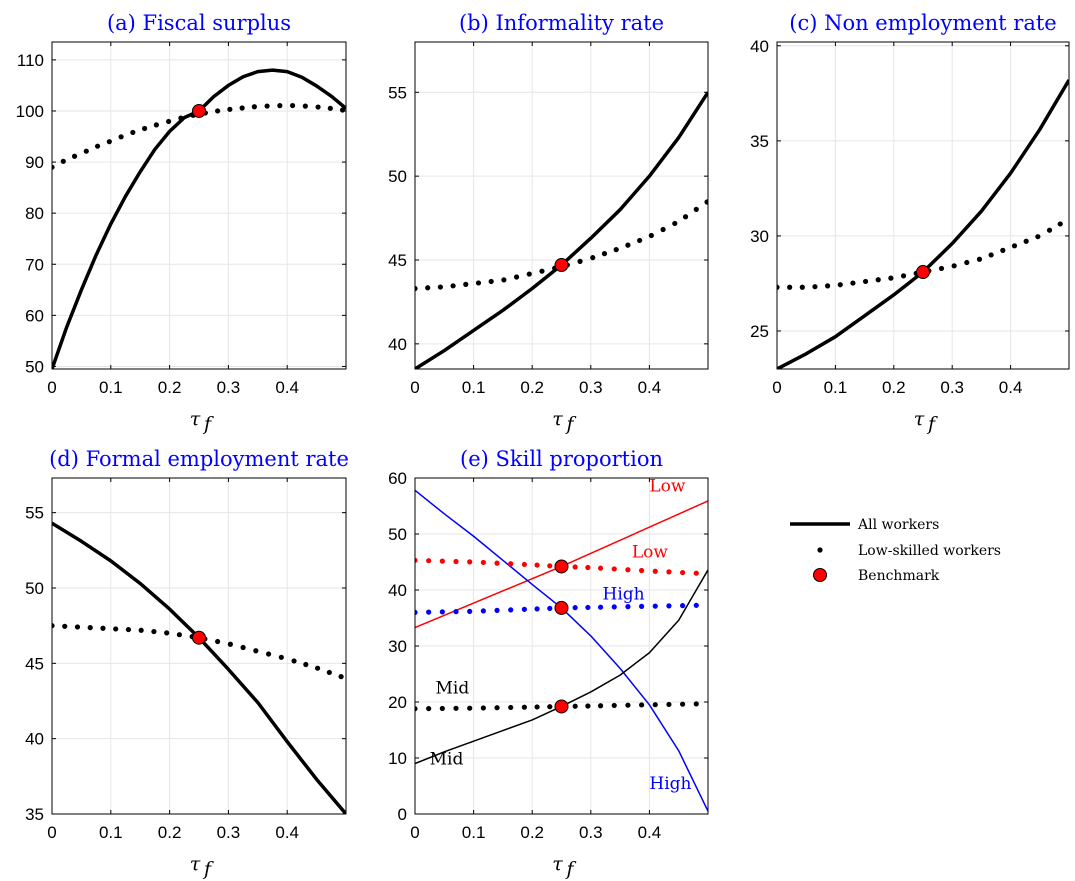 This screenshot has height=881, width=1075. What do you see at coordinates (952, 387) in the screenshot?
I see `x-tick-label: 0.3` at bounding box center [952, 387].